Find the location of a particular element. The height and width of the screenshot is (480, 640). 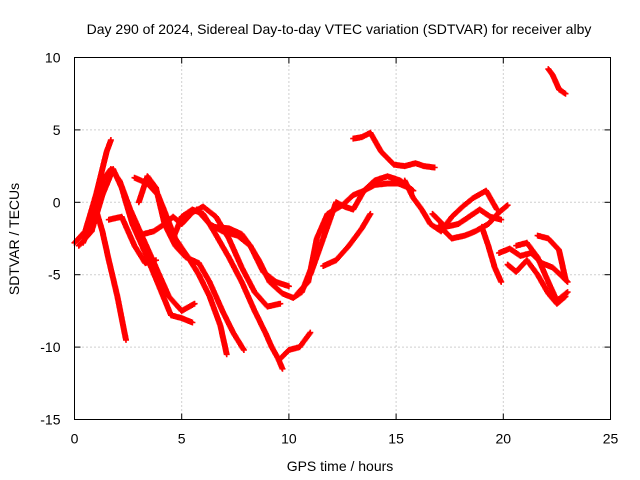

y-tick-label: 10 is located at coordinates (53, 58).